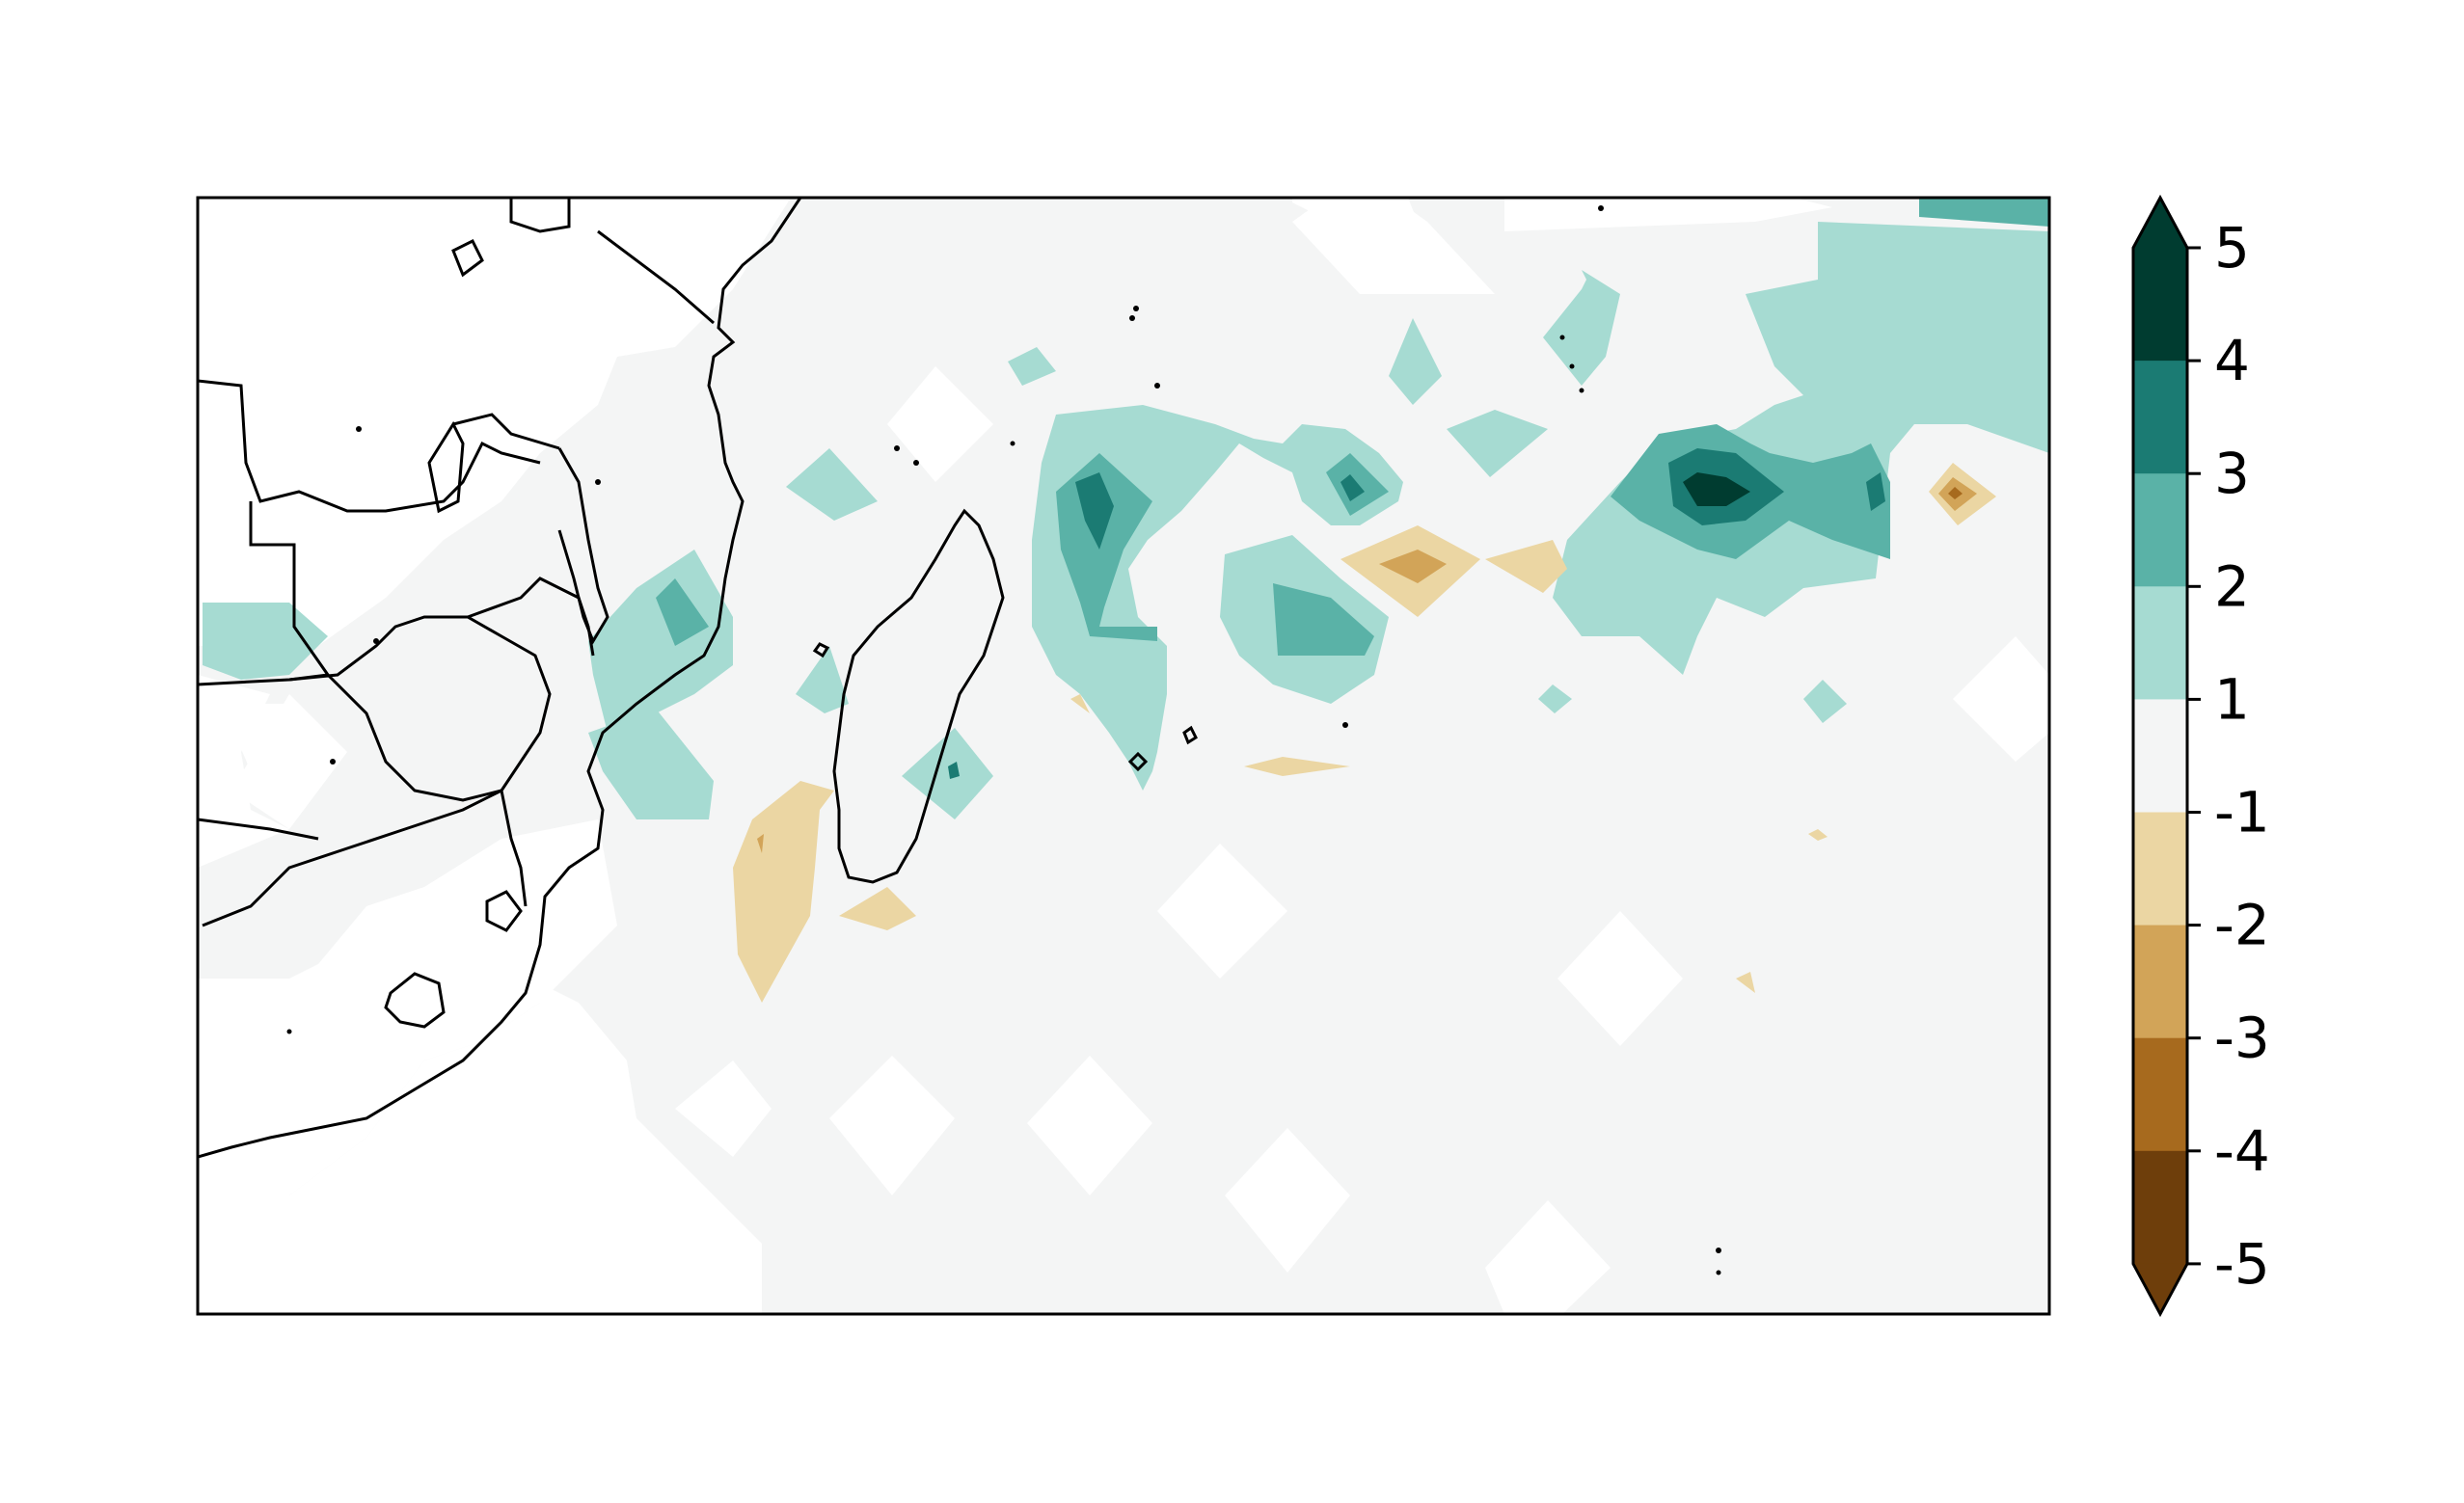 The width and height of the screenshot is (2464, 1503). Describe the element at coordinates (531, 617) in the screenshot. I see `border-mozambique-zimbabwe` at that location.